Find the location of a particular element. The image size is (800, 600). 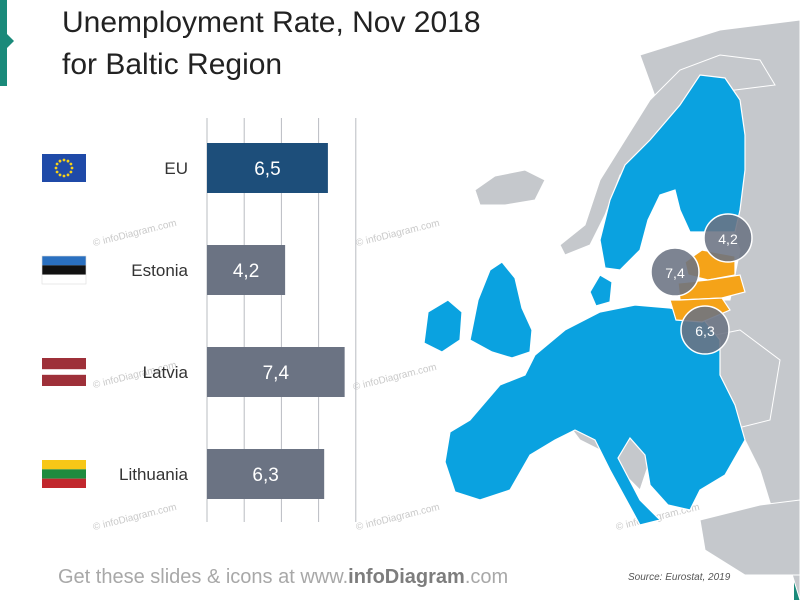

map-continent is located at coordinates (595, 415).